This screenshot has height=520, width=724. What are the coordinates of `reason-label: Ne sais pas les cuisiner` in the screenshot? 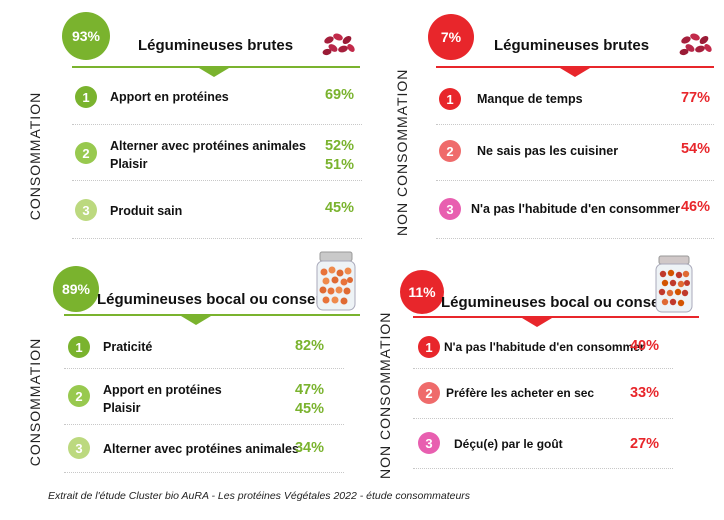 It's located at (548, 151).